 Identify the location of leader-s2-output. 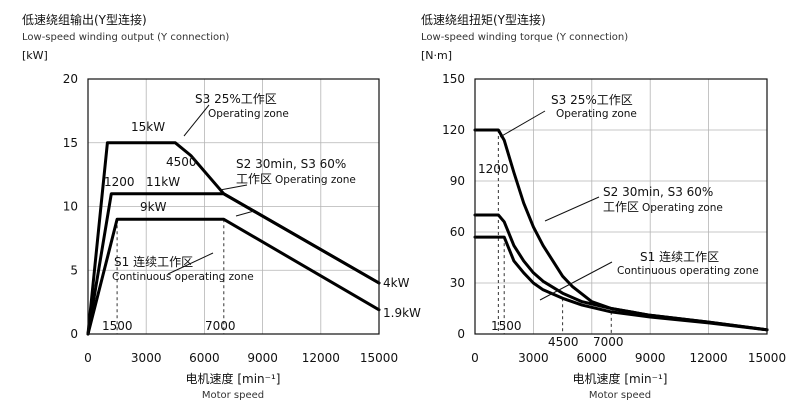
(233, 187).